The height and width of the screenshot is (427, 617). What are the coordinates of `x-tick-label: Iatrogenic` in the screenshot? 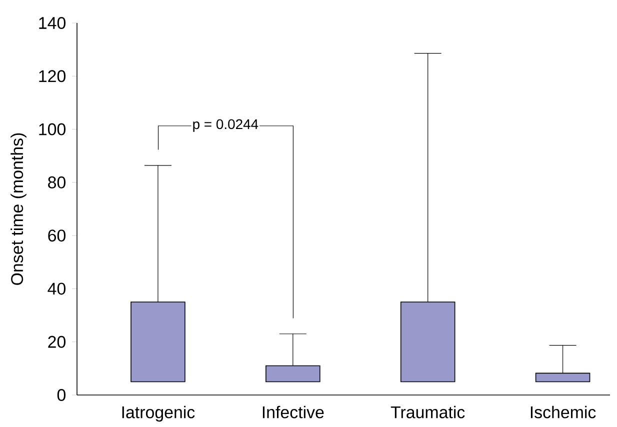 It's located at (158, 414).